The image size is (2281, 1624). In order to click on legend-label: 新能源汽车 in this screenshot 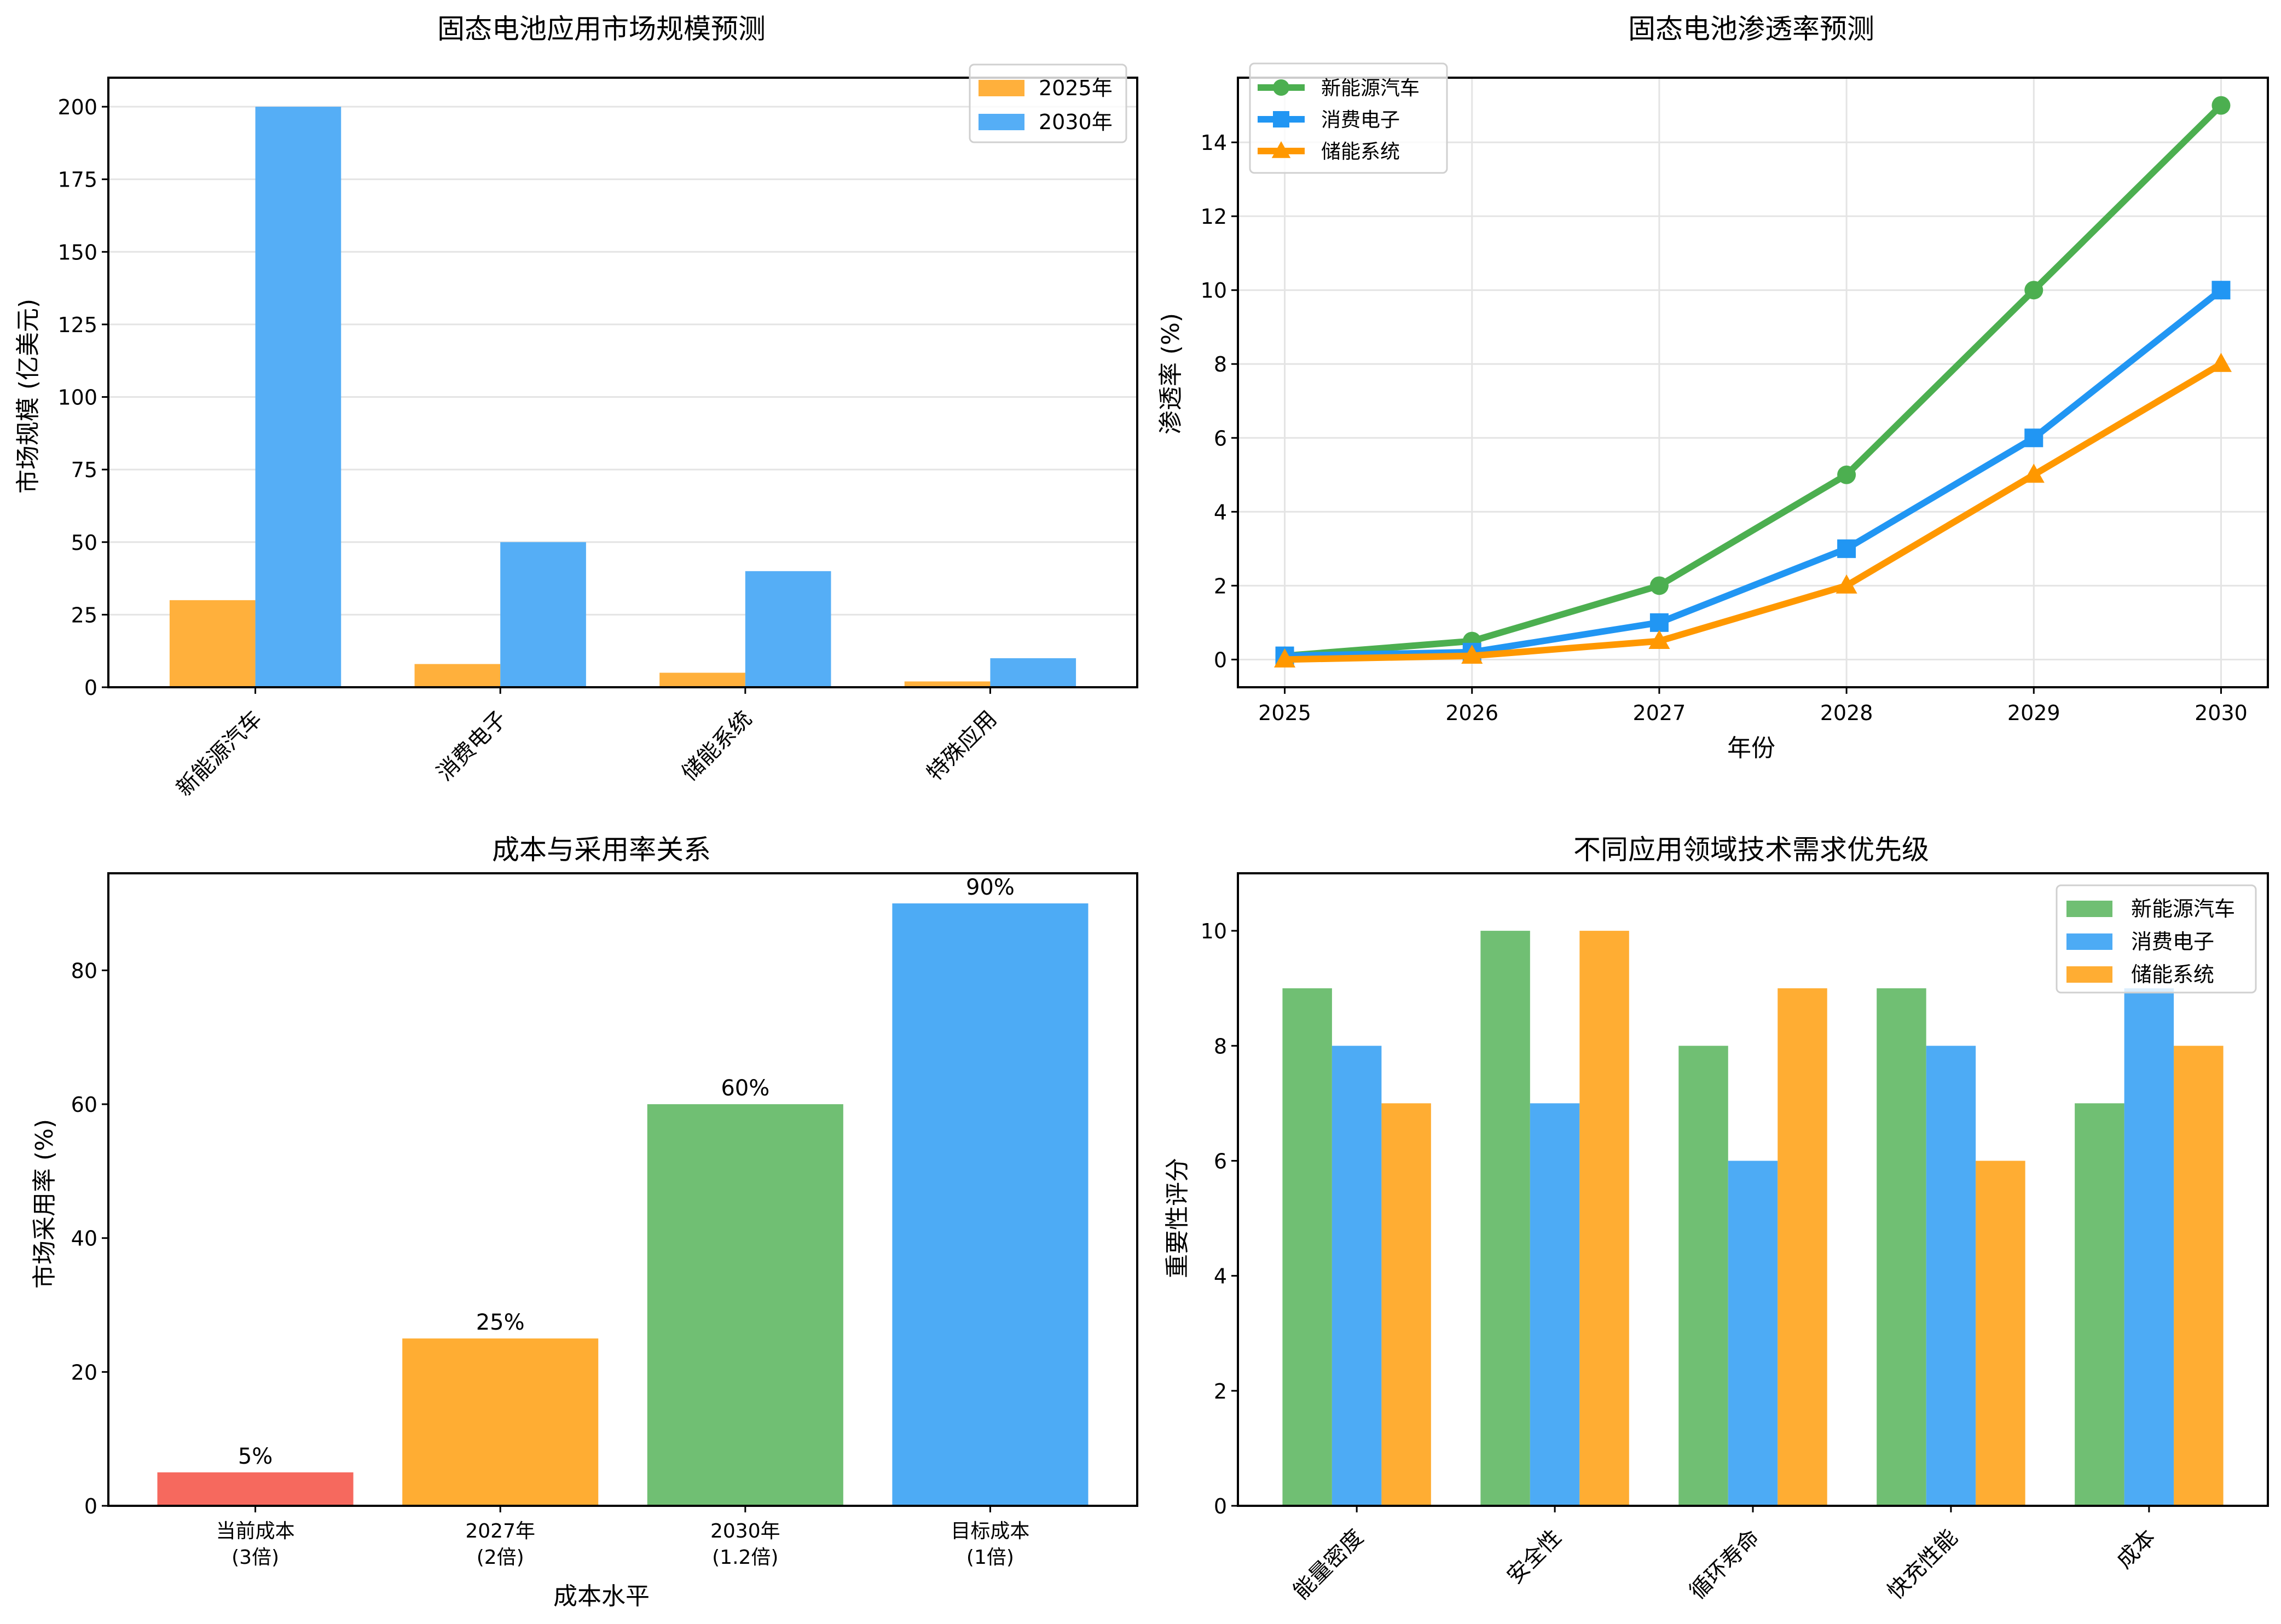, I will do `click(2183, 909)`.